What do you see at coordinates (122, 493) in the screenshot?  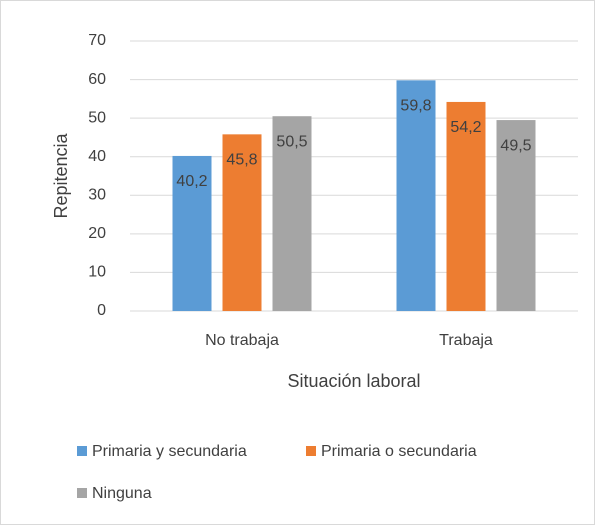 I see `legend-label: Ninguna` at bounding box center [122, 493].